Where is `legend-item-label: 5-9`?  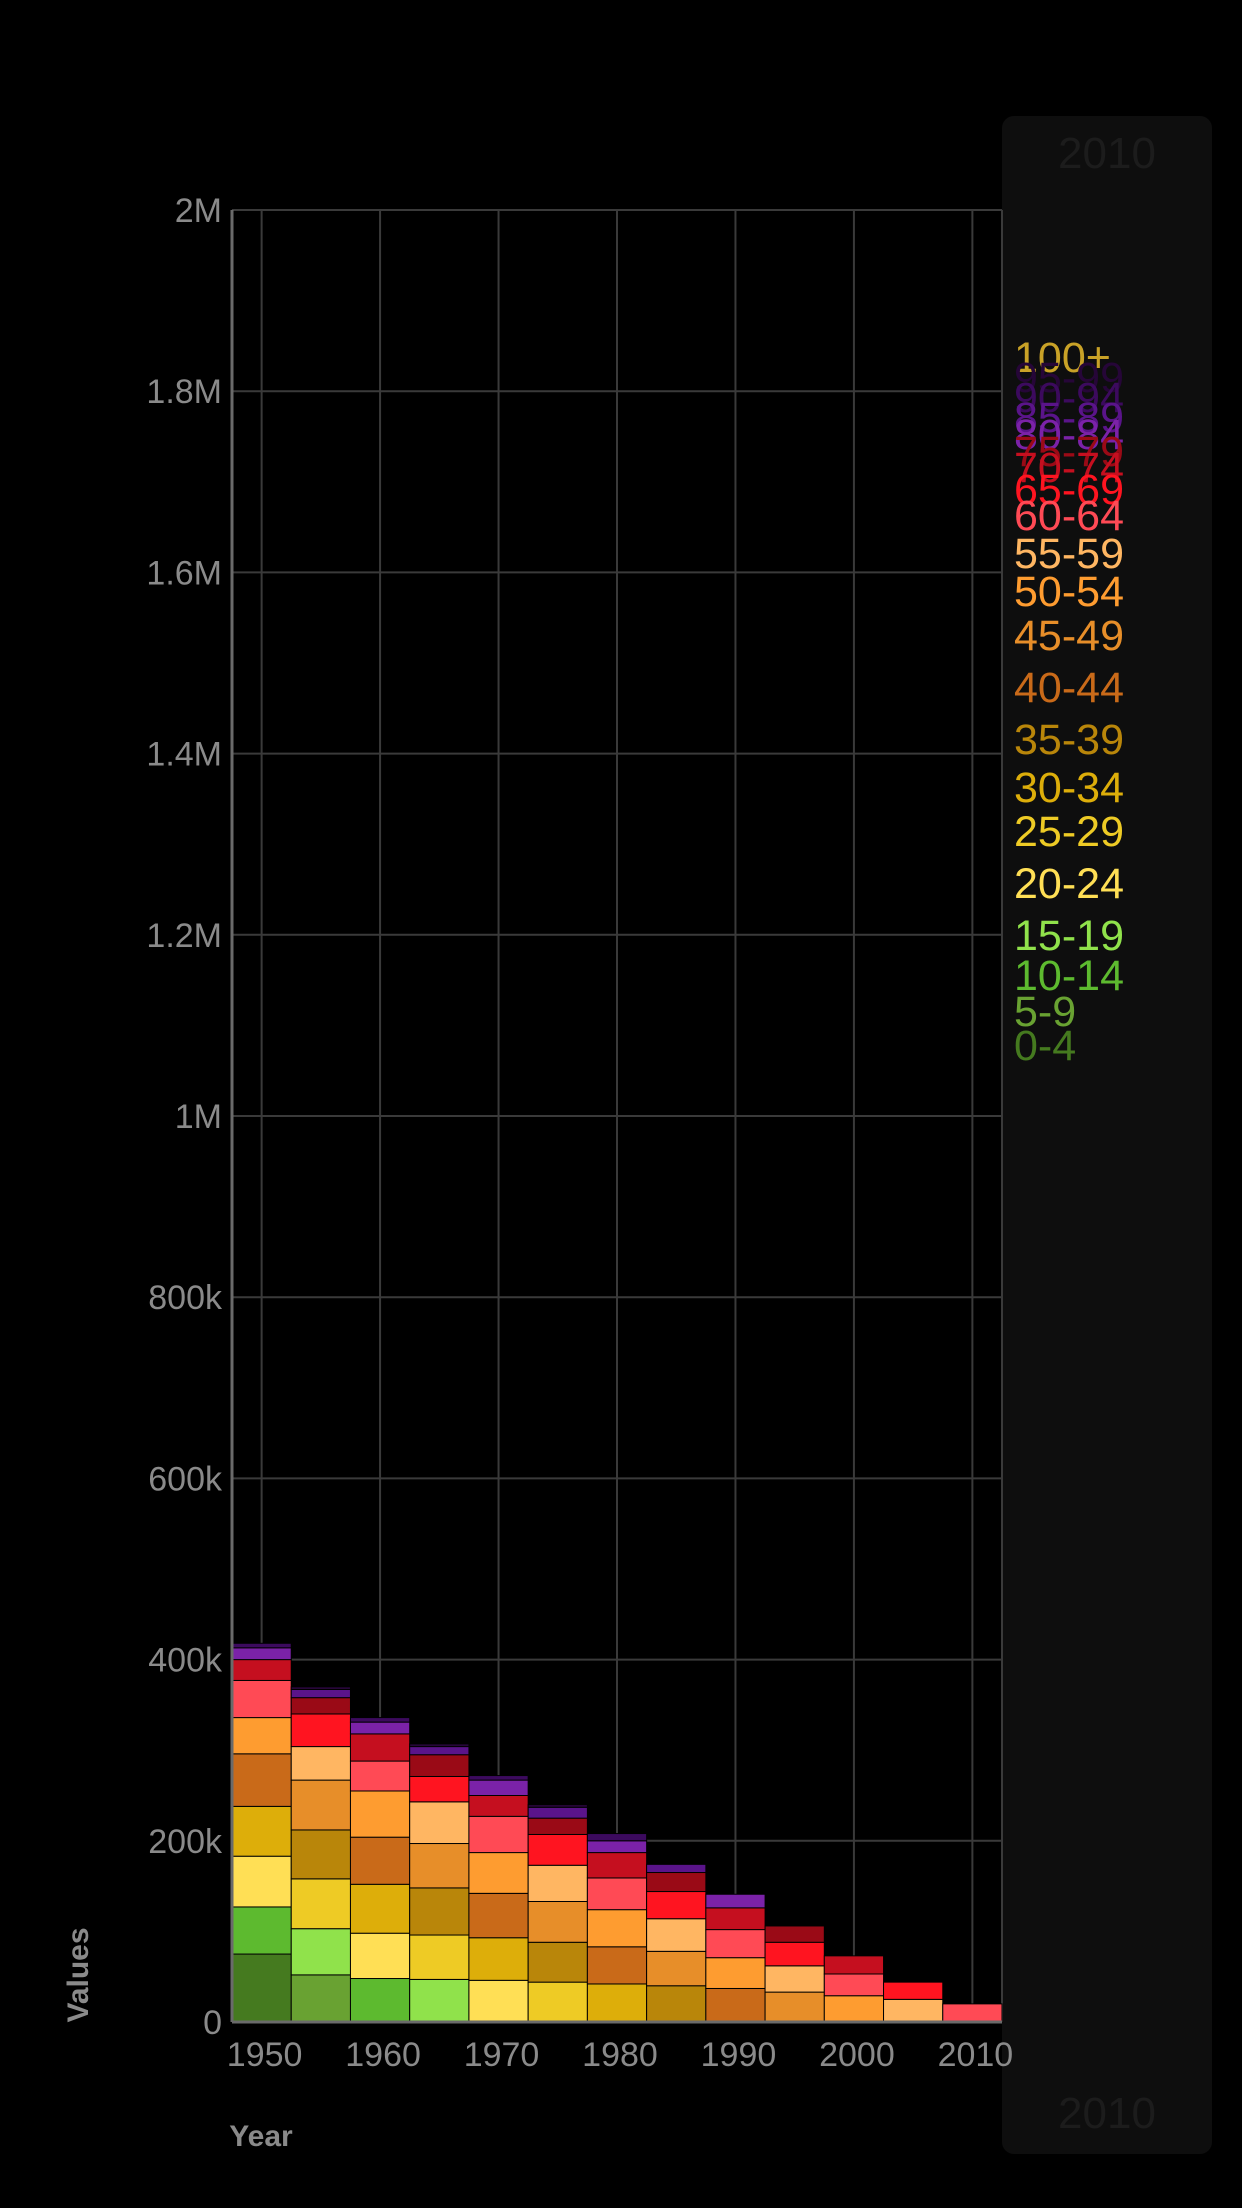 legend-item-label: 5-9 is located at coordinates (1045, 1012).